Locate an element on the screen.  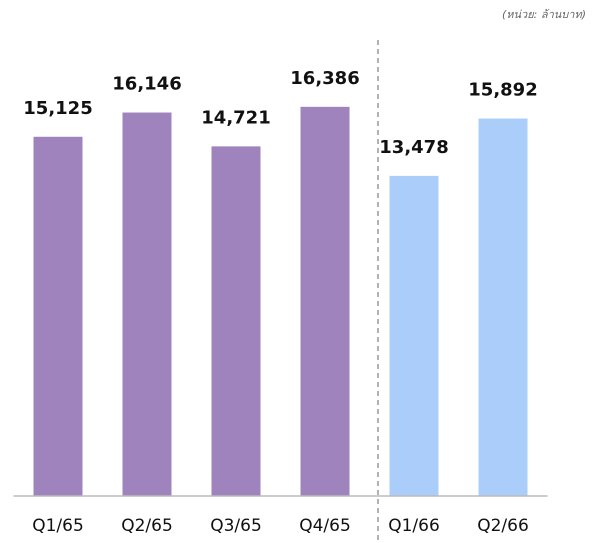
x-tick-label: Q4/65 is located at coordinates (325, 526).